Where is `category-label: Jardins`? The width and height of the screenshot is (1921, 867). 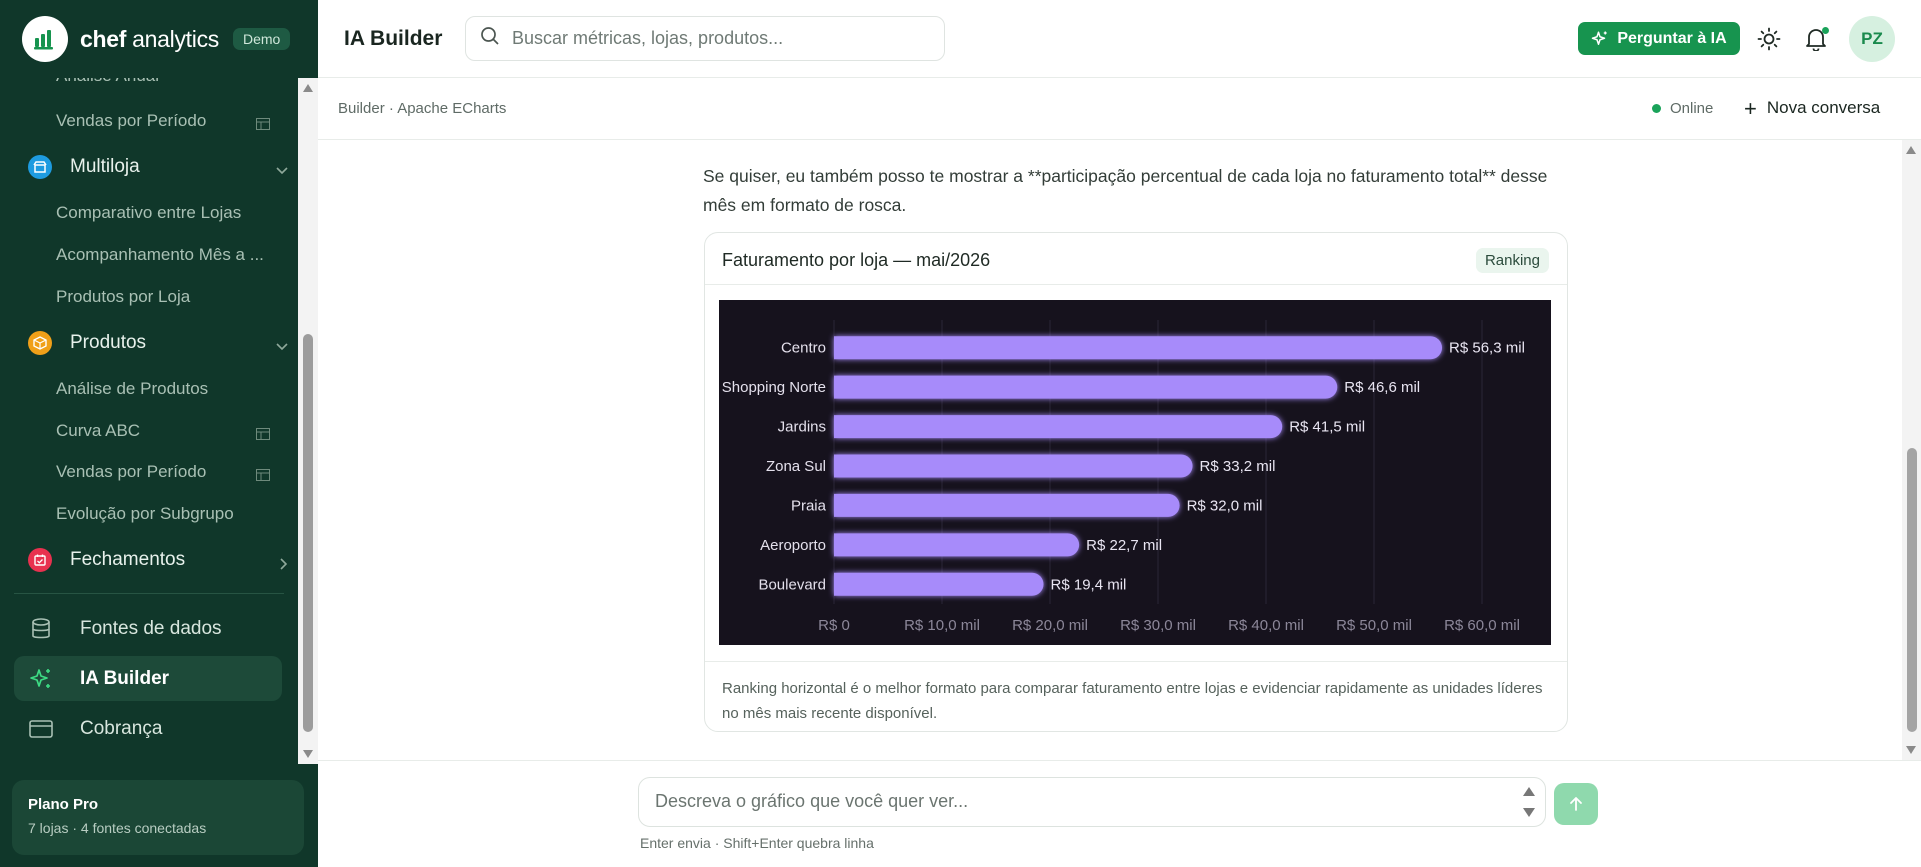 category-label: Jardins is located at coordinates (802, 427).